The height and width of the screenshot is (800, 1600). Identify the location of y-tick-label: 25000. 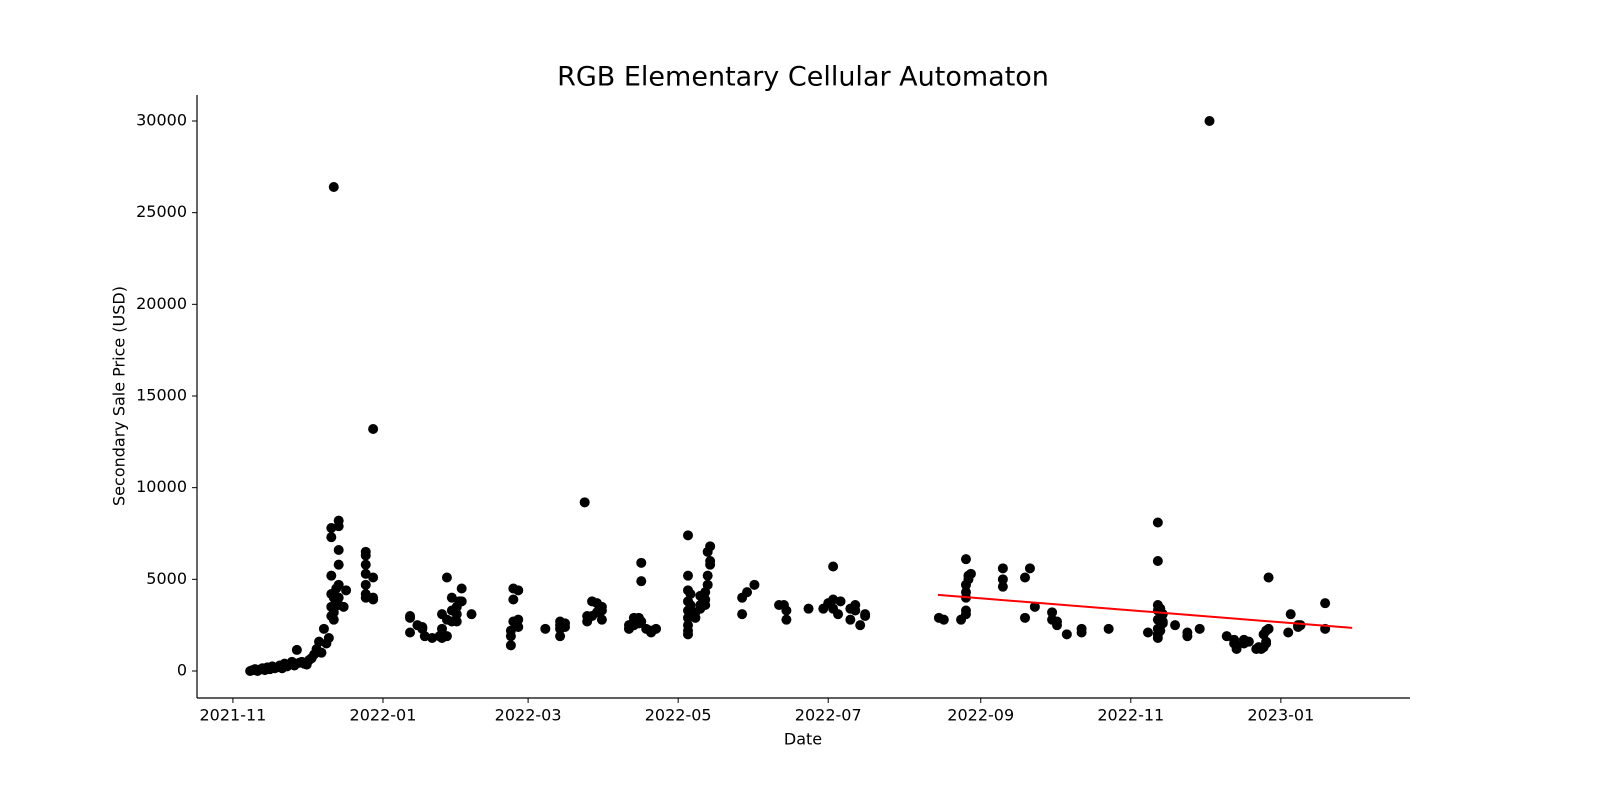
(161, 211).